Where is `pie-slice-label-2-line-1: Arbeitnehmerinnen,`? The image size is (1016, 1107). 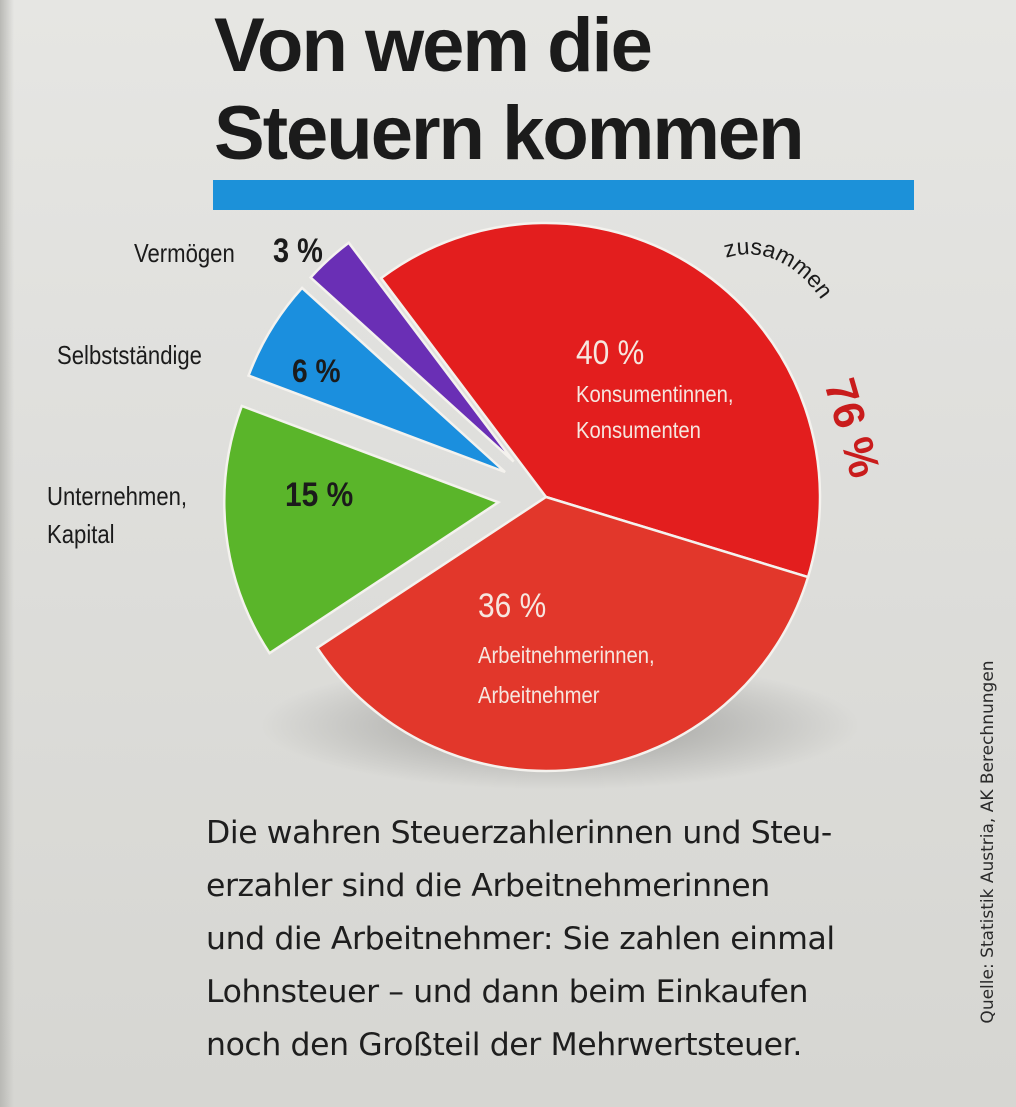
pie-slice-label-2-line-1: Arbeitnehmerinnen, is located at coordinates (566, 655).